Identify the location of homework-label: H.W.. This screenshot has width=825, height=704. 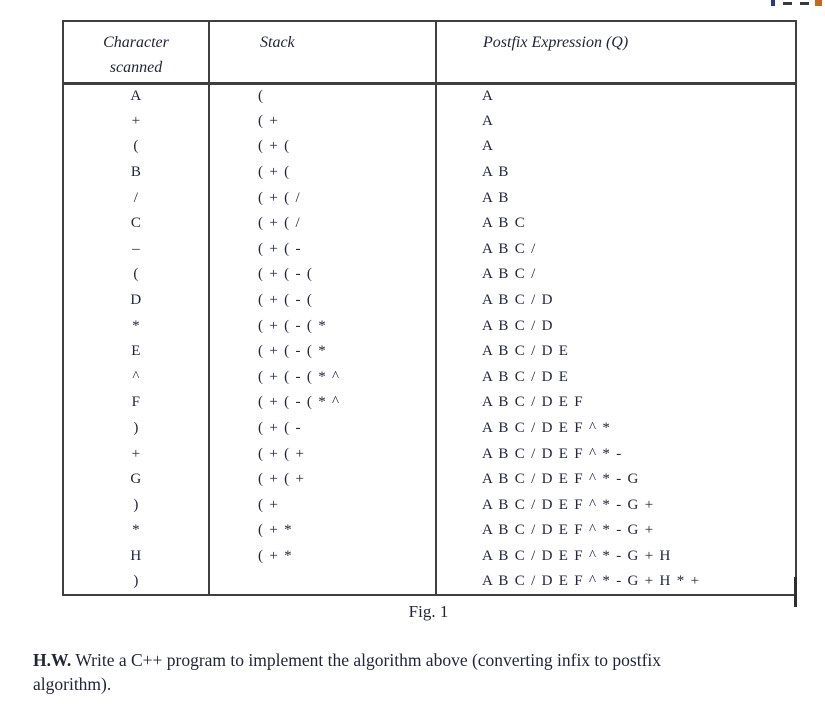
(52, 660).